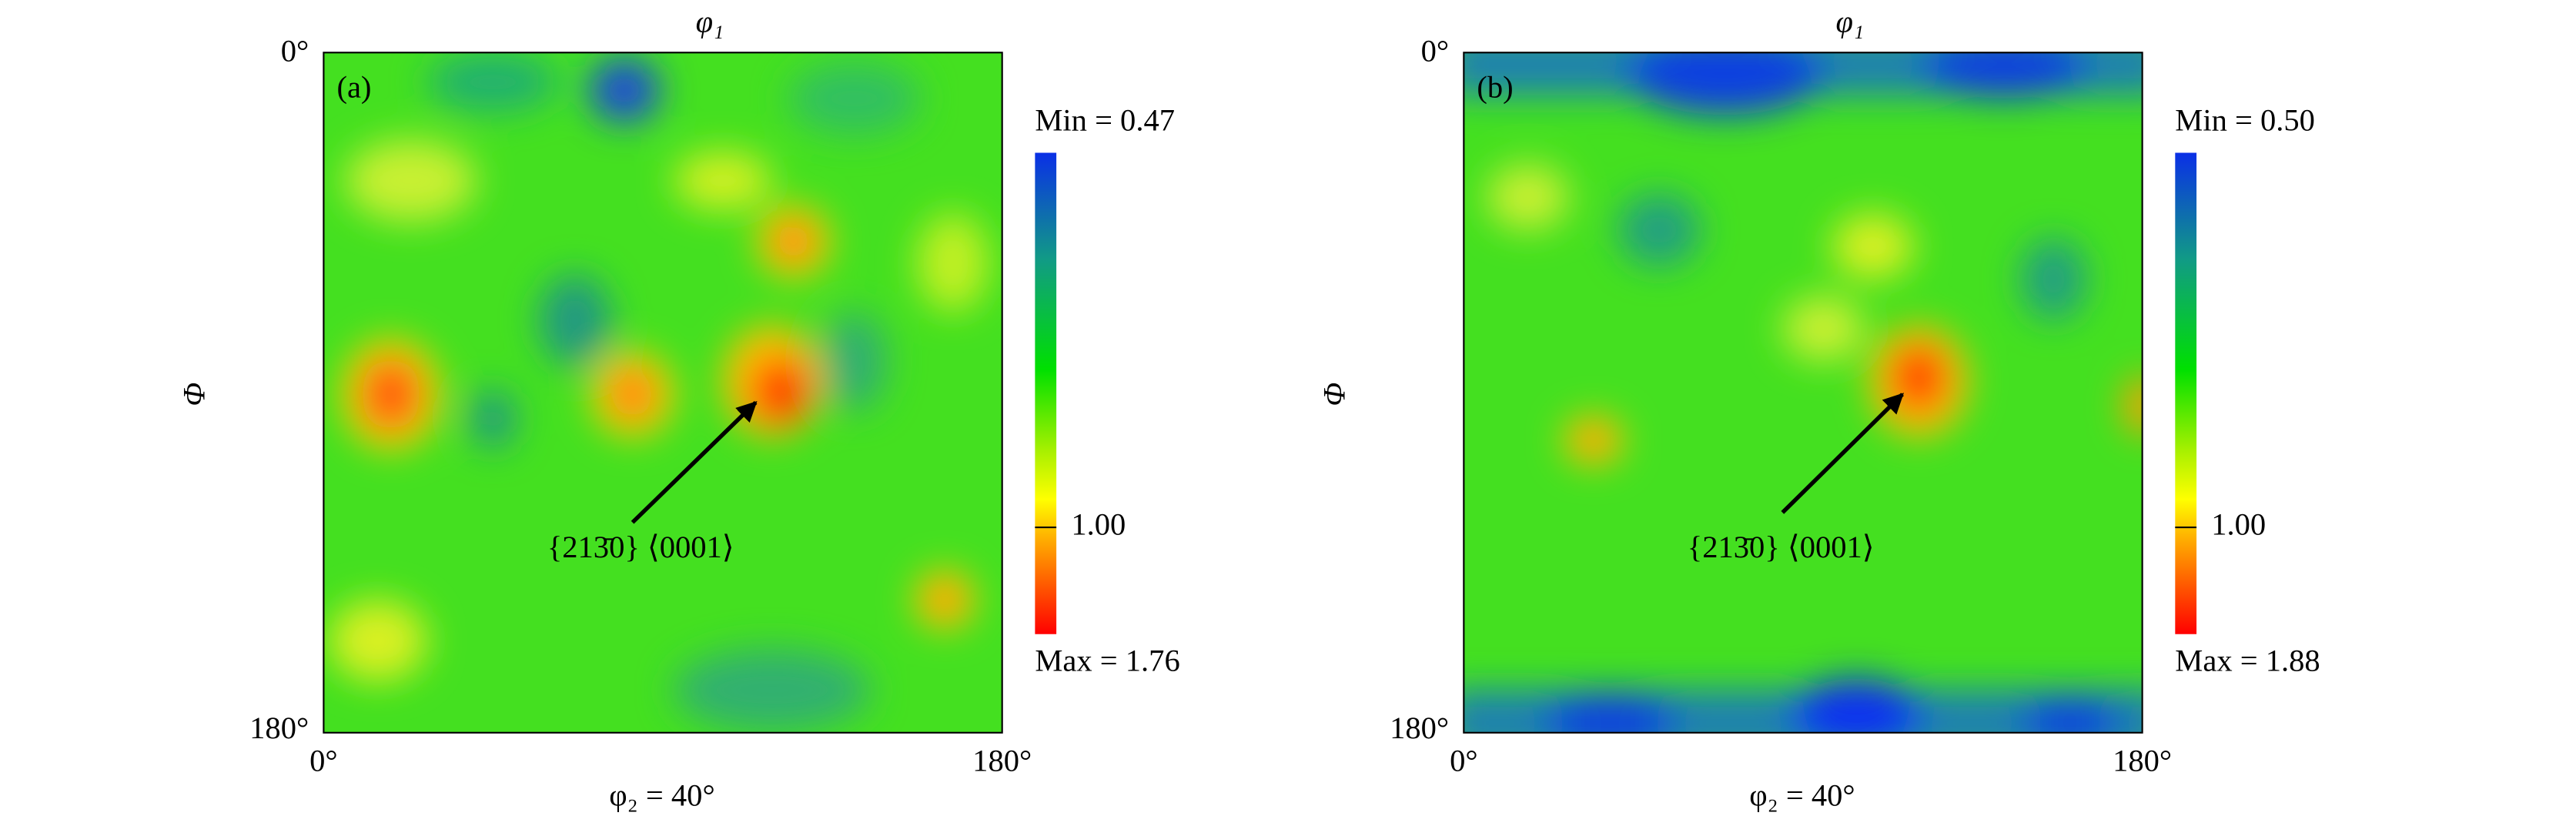  Describe the element at coordinates (2247, 660) in the screenshot. I see `max-label: Max = 1.88` at that location.